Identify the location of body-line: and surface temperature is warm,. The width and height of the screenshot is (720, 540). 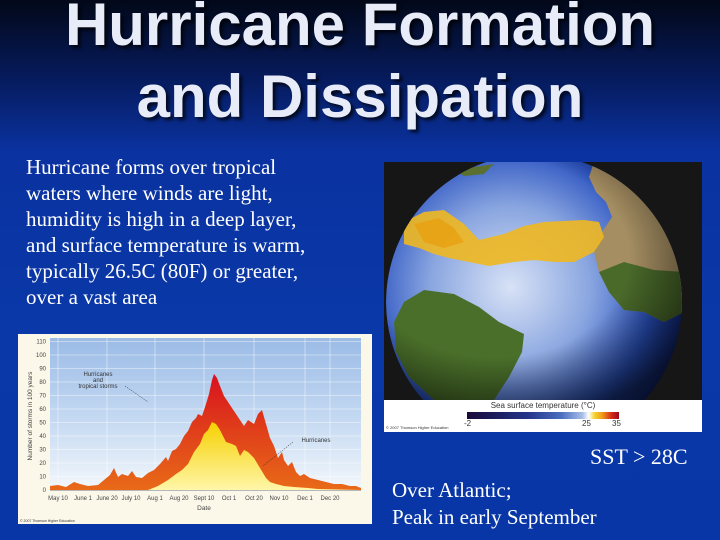
(166, 245).